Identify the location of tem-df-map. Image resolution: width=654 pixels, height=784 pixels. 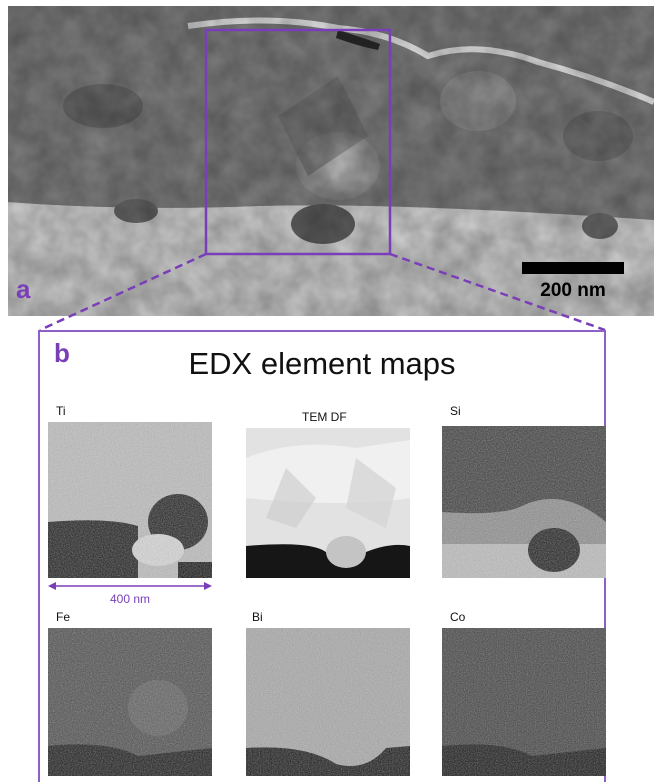
(328, 506).